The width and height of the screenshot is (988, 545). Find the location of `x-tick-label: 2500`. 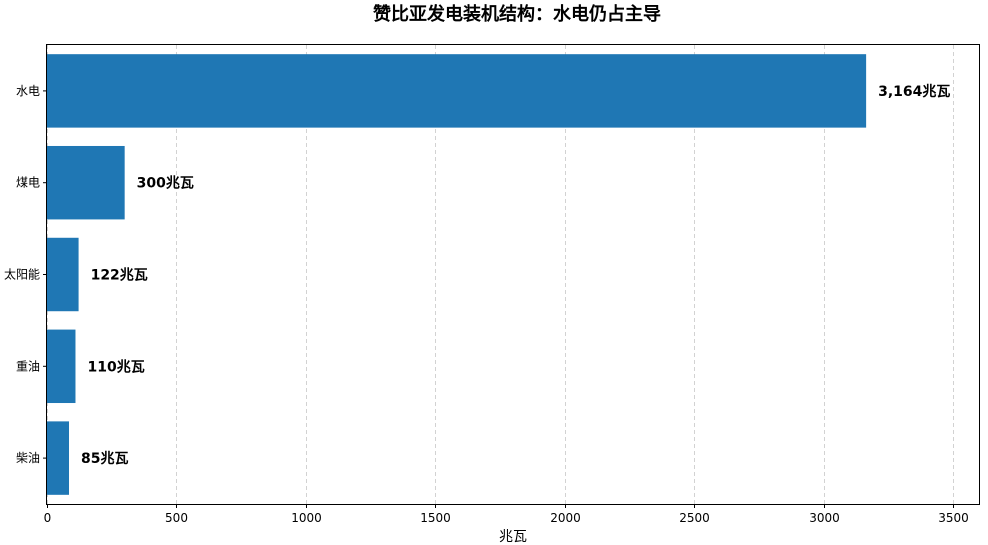

x-tick-label: 2500 is located at coordinates (694, 518).